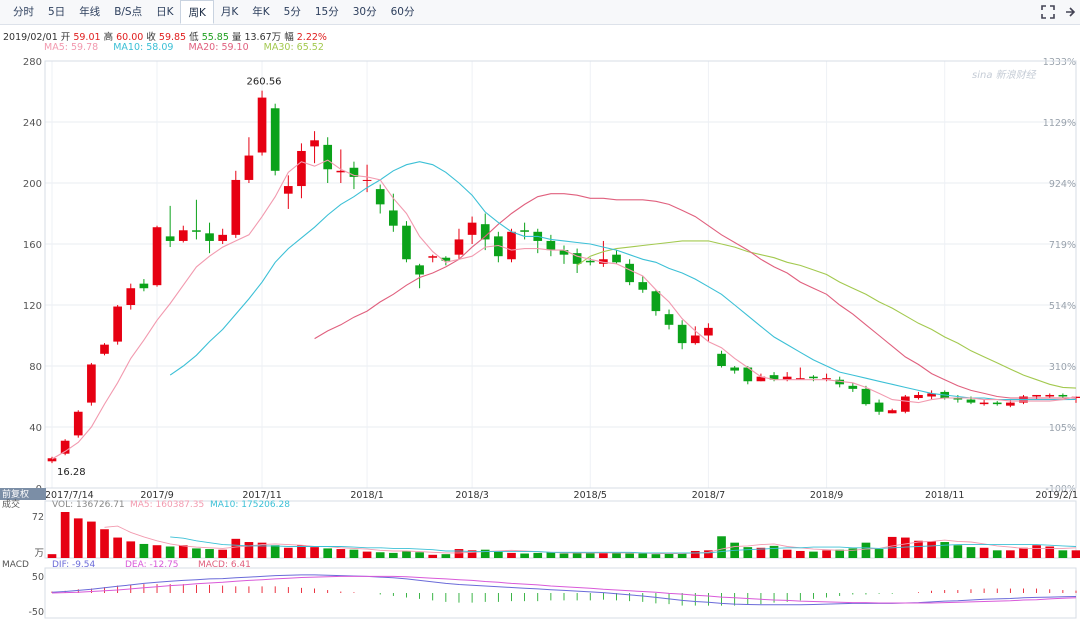  Describe the element at coordinates (402, 12) in the screenshot. I see `tab-11: 60分` at that location.